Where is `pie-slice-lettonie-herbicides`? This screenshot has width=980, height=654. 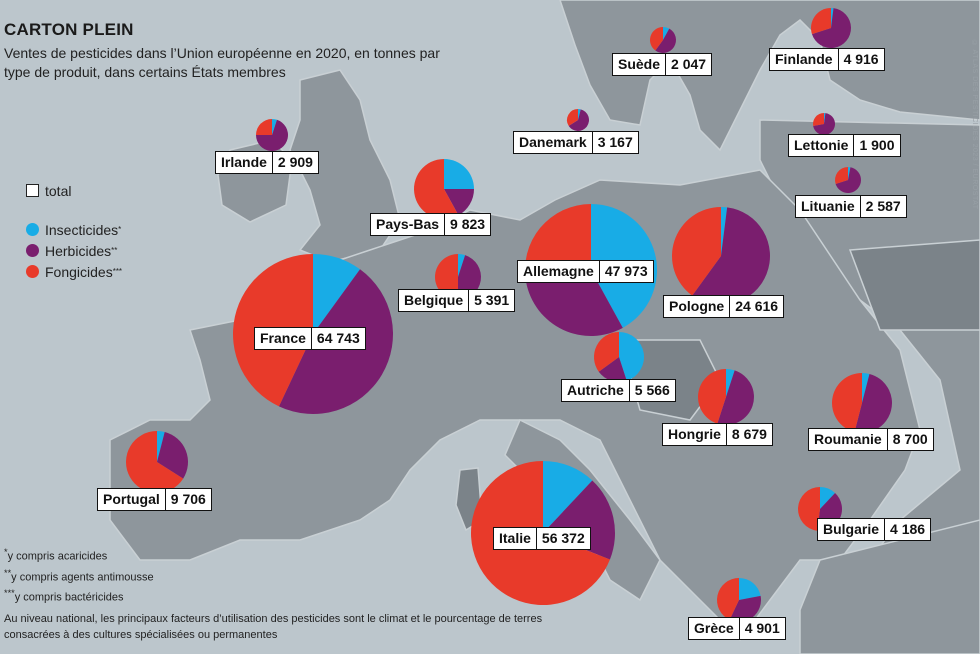
pie-slice-lettonie-herbicides is located at coordinates (824, 124).